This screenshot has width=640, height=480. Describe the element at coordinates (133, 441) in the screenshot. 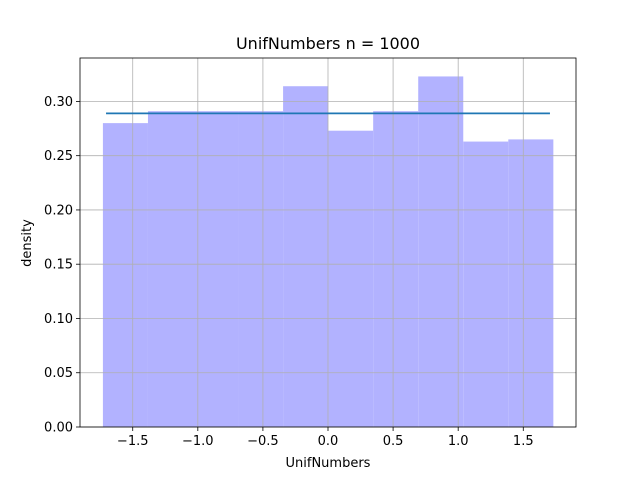

I see `x-tick-label: −1.5` at that location.